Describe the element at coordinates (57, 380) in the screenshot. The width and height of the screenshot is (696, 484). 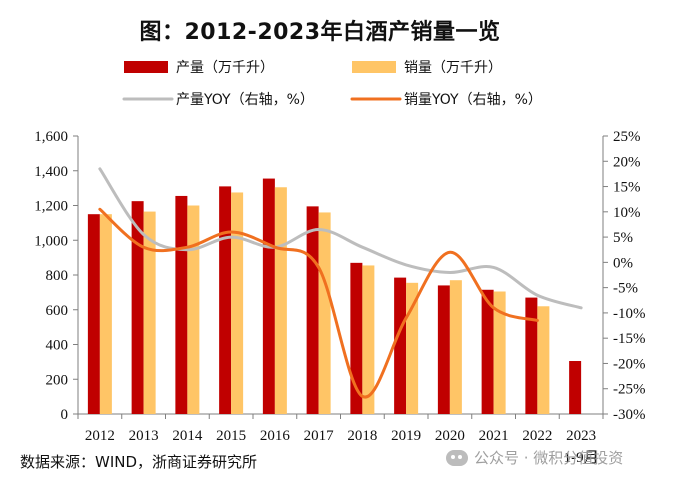
I see `left-tick-label: 200` at that location.